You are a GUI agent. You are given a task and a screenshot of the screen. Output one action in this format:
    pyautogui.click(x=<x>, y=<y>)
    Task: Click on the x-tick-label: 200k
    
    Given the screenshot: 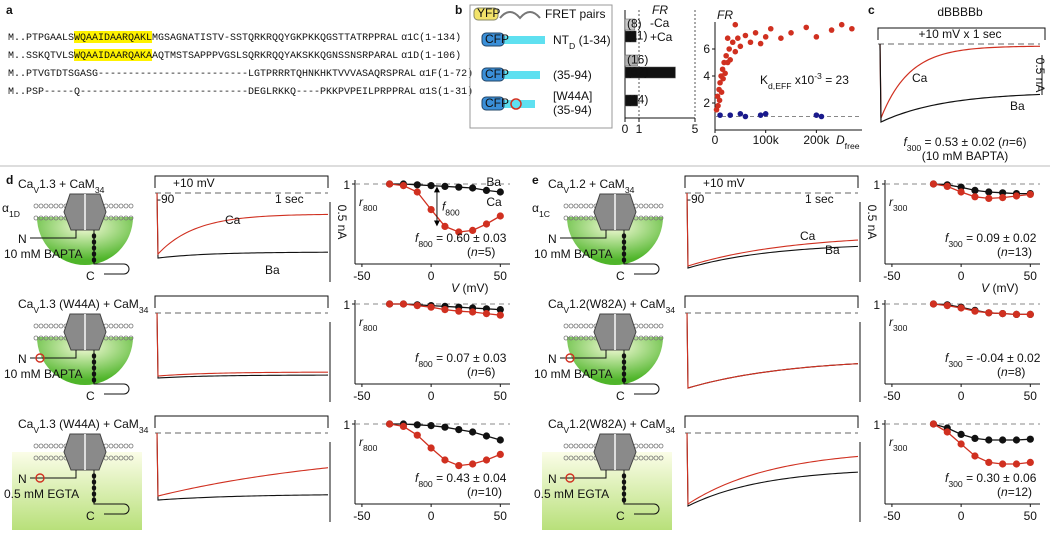 What is the action you would take?
    pyautogui.click(x=816, y=140)
    